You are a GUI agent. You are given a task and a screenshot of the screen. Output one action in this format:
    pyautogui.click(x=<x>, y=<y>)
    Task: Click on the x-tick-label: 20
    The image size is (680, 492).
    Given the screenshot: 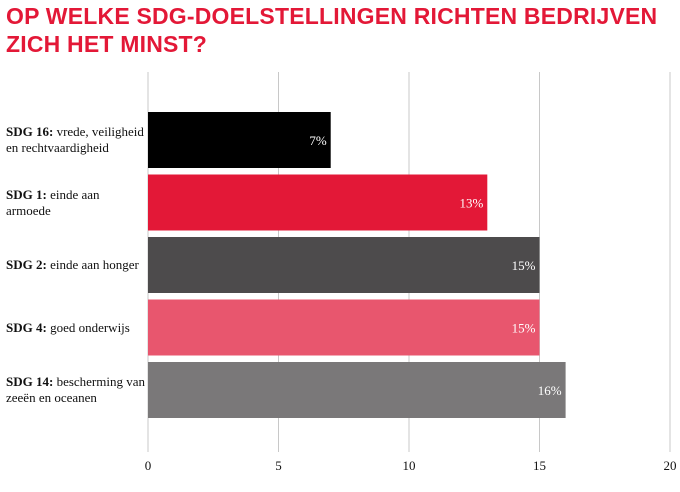 What is the action you would take?
    pyautogui.click(x=670, y=465)
    